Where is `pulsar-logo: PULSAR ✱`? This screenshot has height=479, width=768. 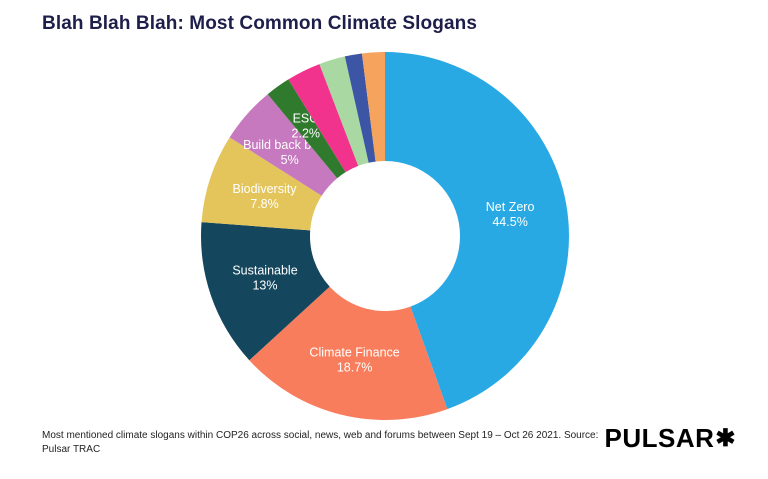
pulsar-logo: PULSAR ✱ is located at coordinates (670, 438).